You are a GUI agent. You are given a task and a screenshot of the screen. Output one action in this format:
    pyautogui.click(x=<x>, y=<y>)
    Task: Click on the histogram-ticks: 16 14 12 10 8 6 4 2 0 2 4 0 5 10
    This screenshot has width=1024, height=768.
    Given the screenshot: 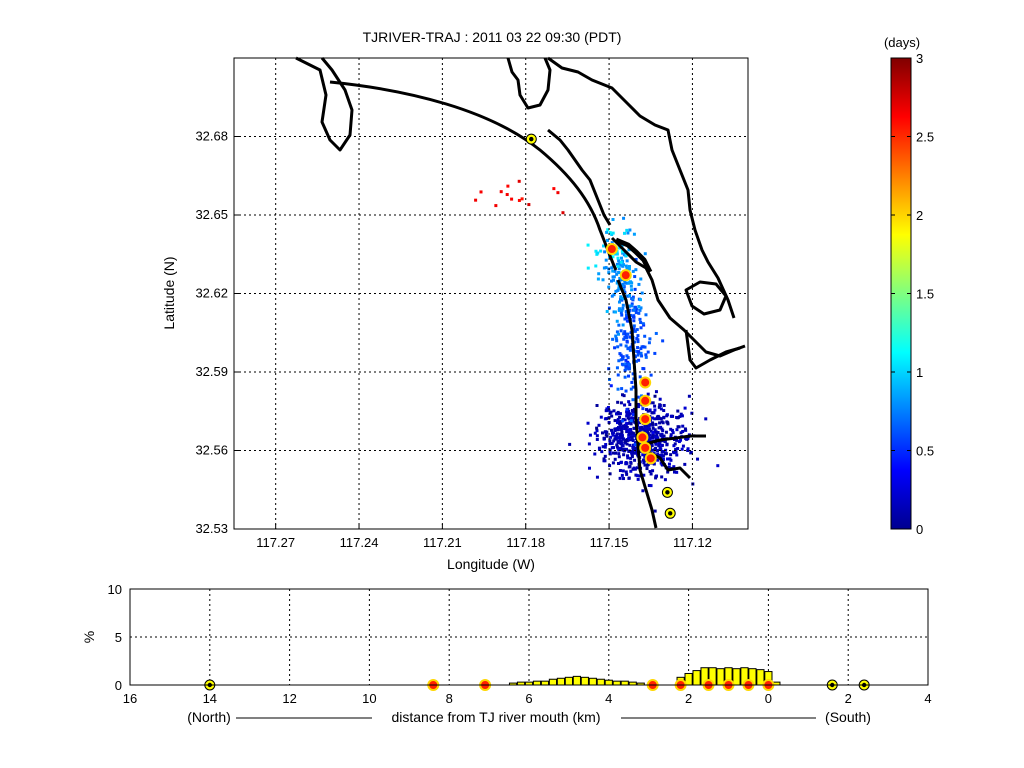 What is the action you would take?
    pyautogui.click(x=520, y=644)
    